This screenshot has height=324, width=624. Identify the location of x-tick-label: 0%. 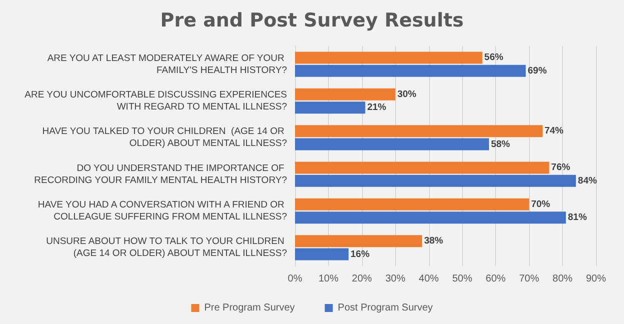
(295, 279).